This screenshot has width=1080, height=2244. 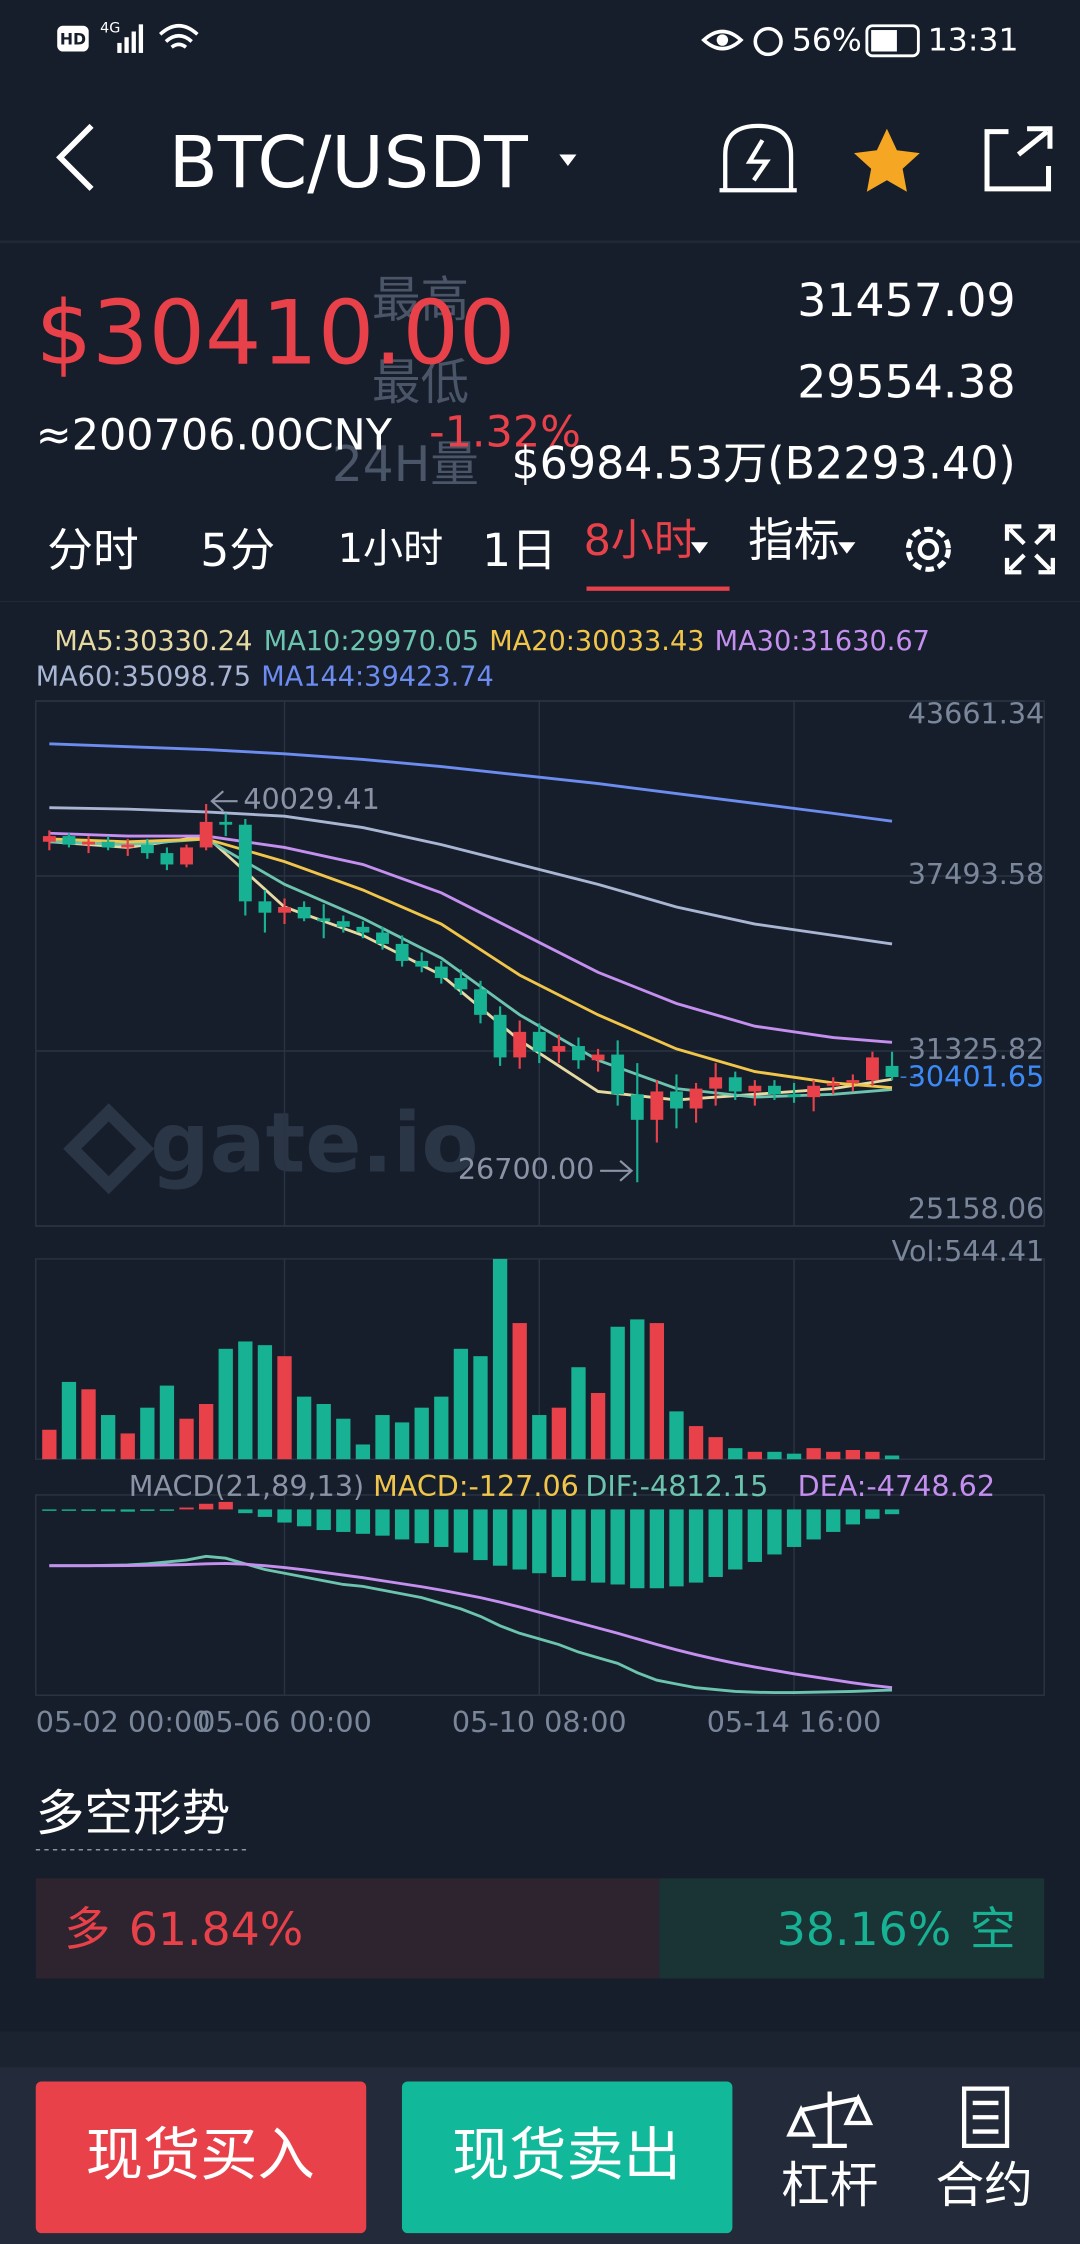 What do you see at coordinates (852, 1928) in the screenshot?
I see `short-bar` at bounding box center [852, 1928].